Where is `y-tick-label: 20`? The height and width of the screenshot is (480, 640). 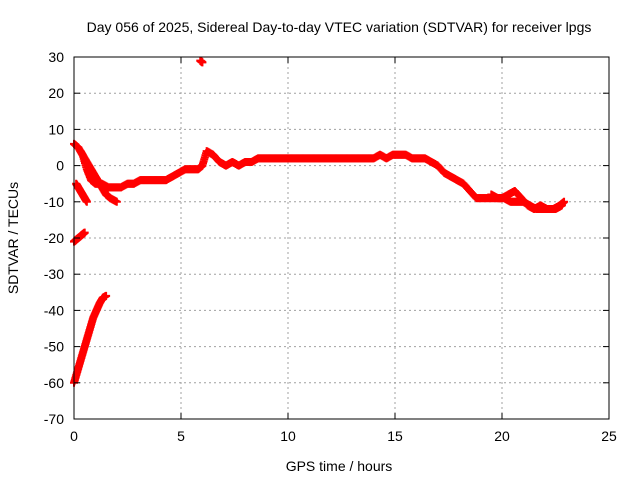
y-tick-label: 20 is located at coordinates (56, 93).